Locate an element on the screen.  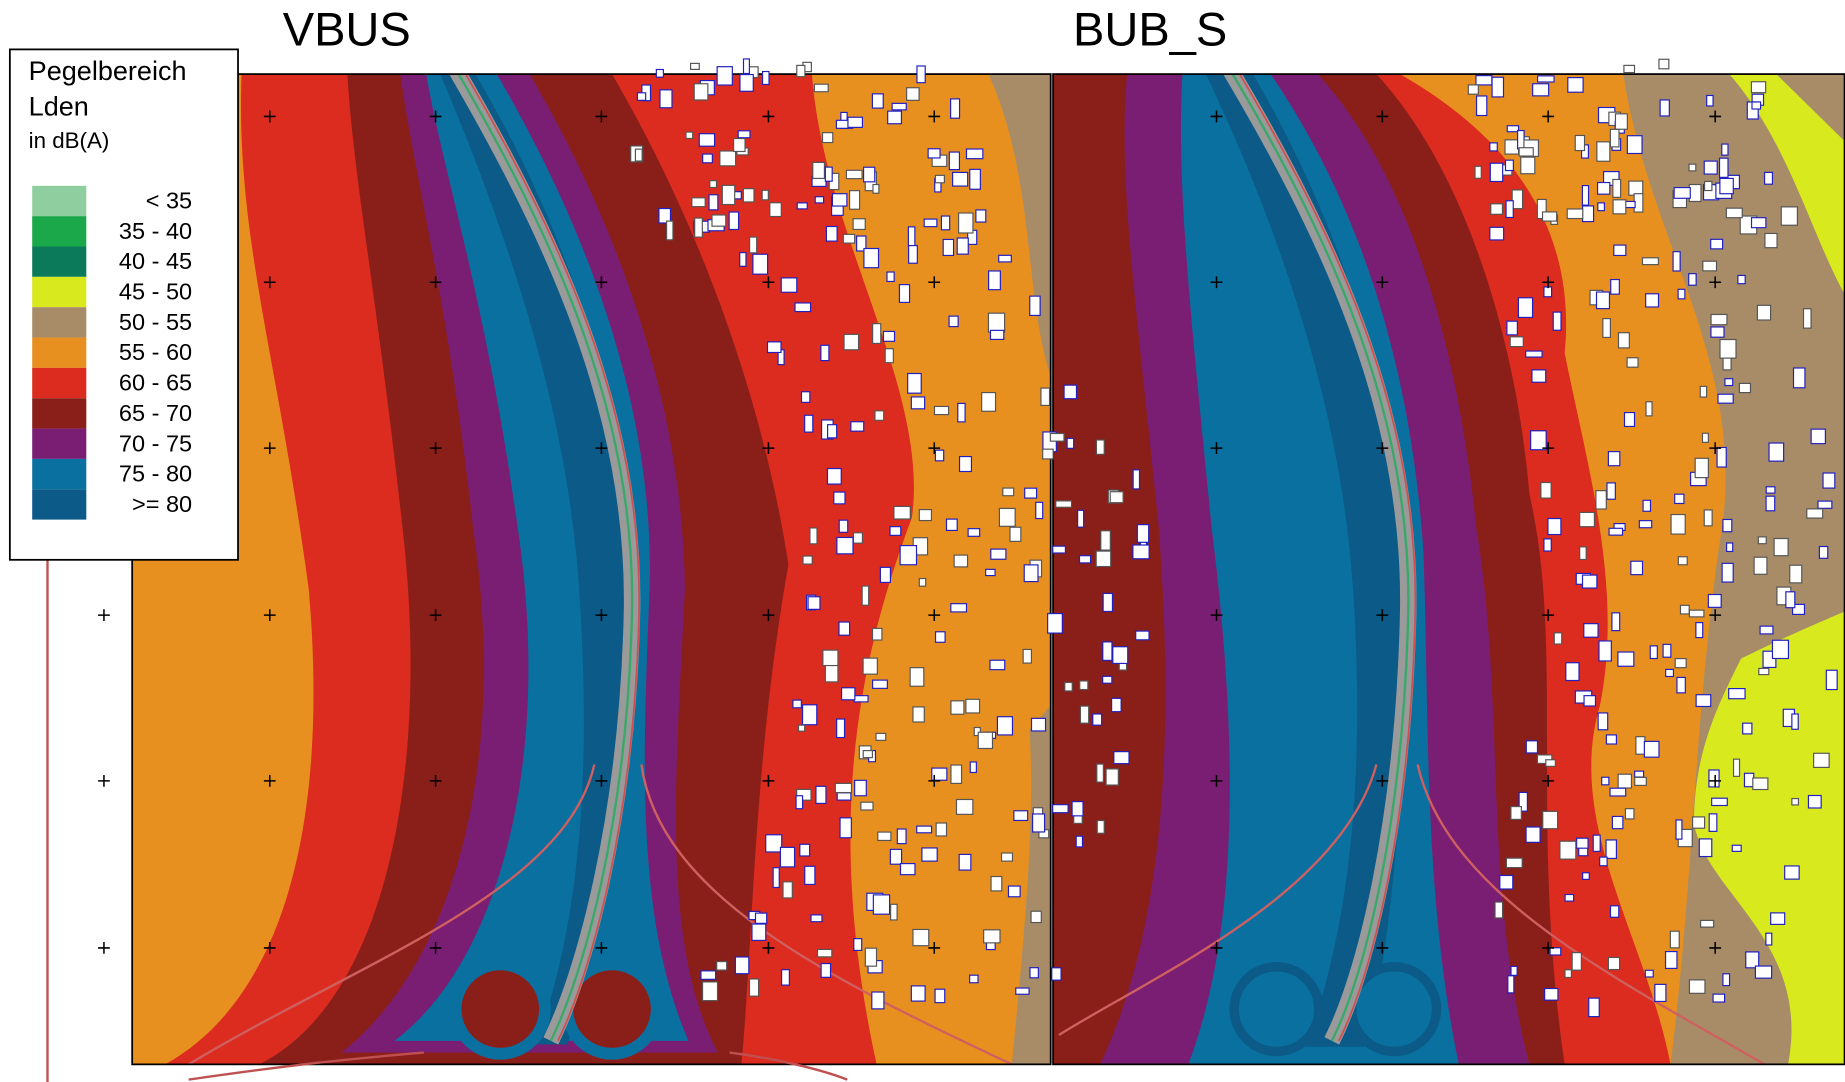
legend-label: 40 - 45 is located at coordinates (155, 261).